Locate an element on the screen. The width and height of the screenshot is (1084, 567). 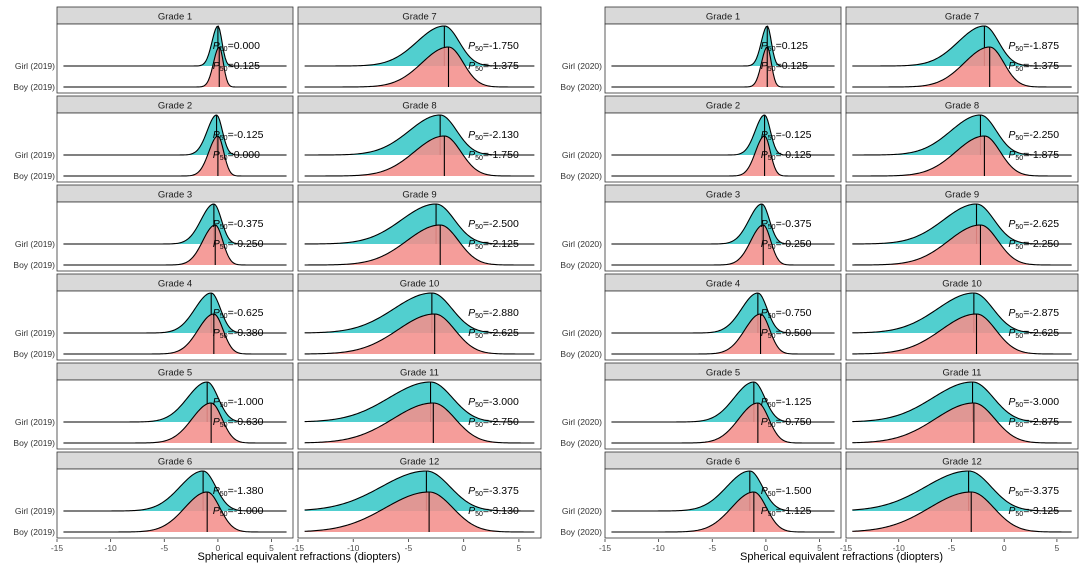
facet-strip-label: Grade 4 is located at coordinates (723, 284).